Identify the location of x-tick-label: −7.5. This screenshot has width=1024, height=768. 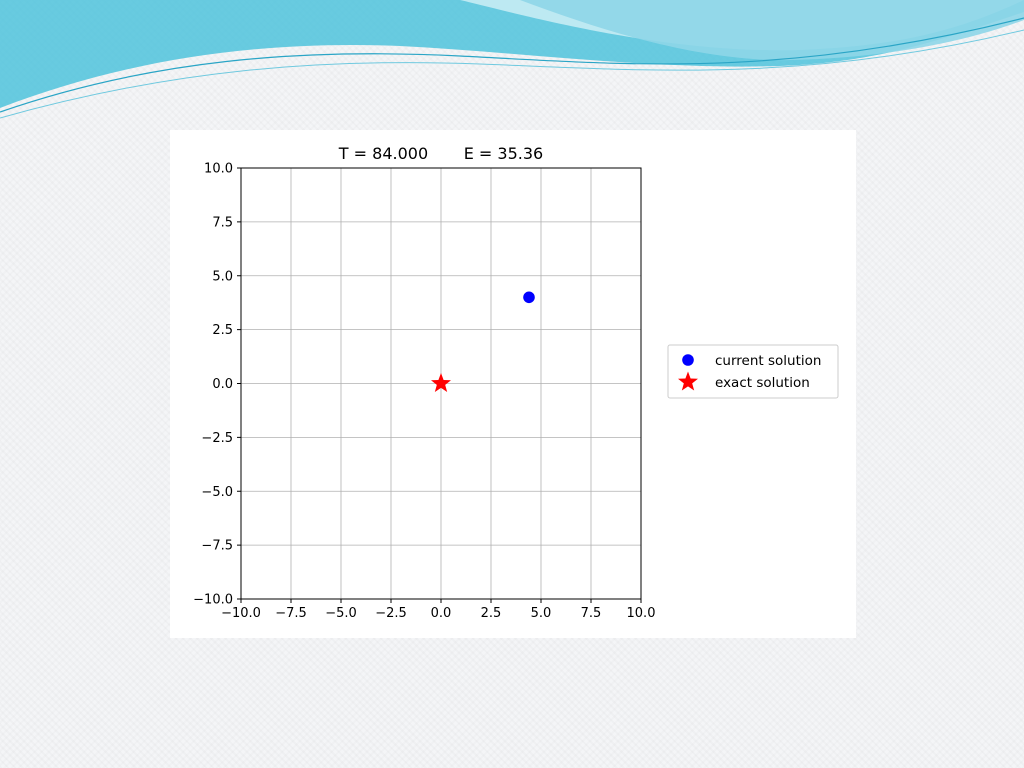
(291, 613).